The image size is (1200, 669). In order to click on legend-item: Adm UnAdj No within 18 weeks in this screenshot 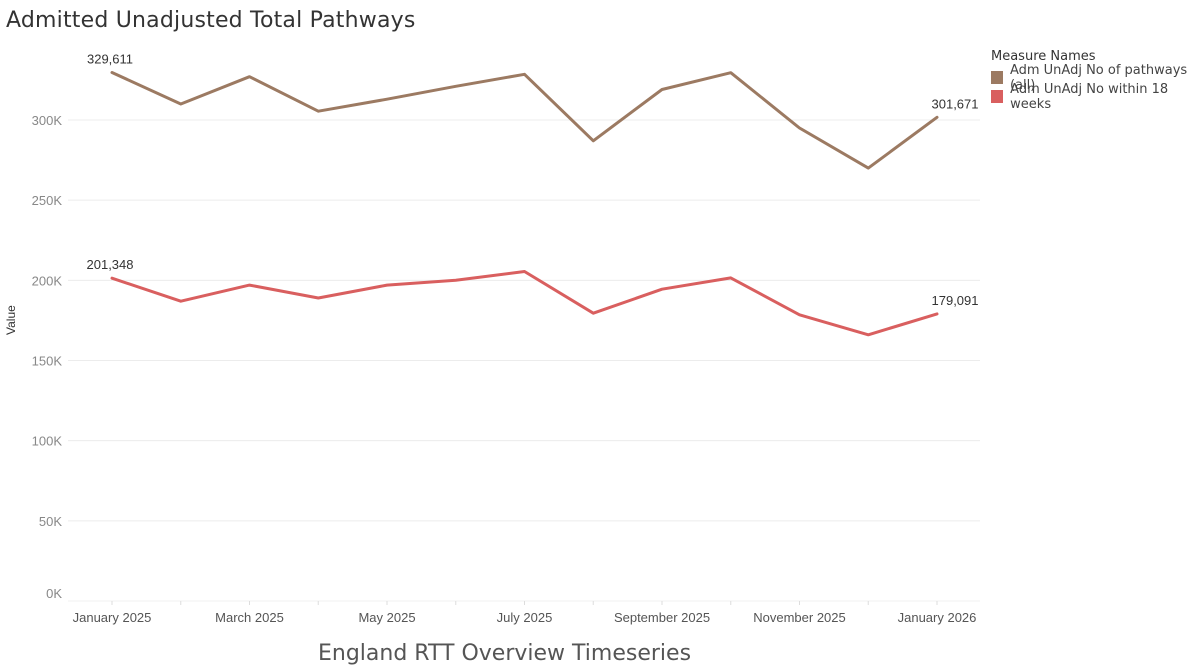, I will do `click(1095, 97)`.